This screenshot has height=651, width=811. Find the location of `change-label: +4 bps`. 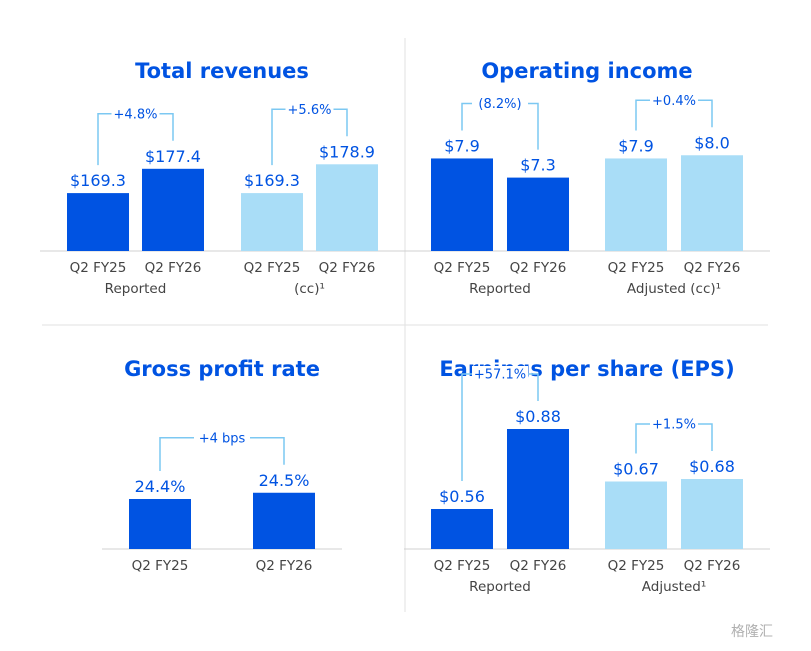

change-label: +4 bps is located at coordinates (222, 438).